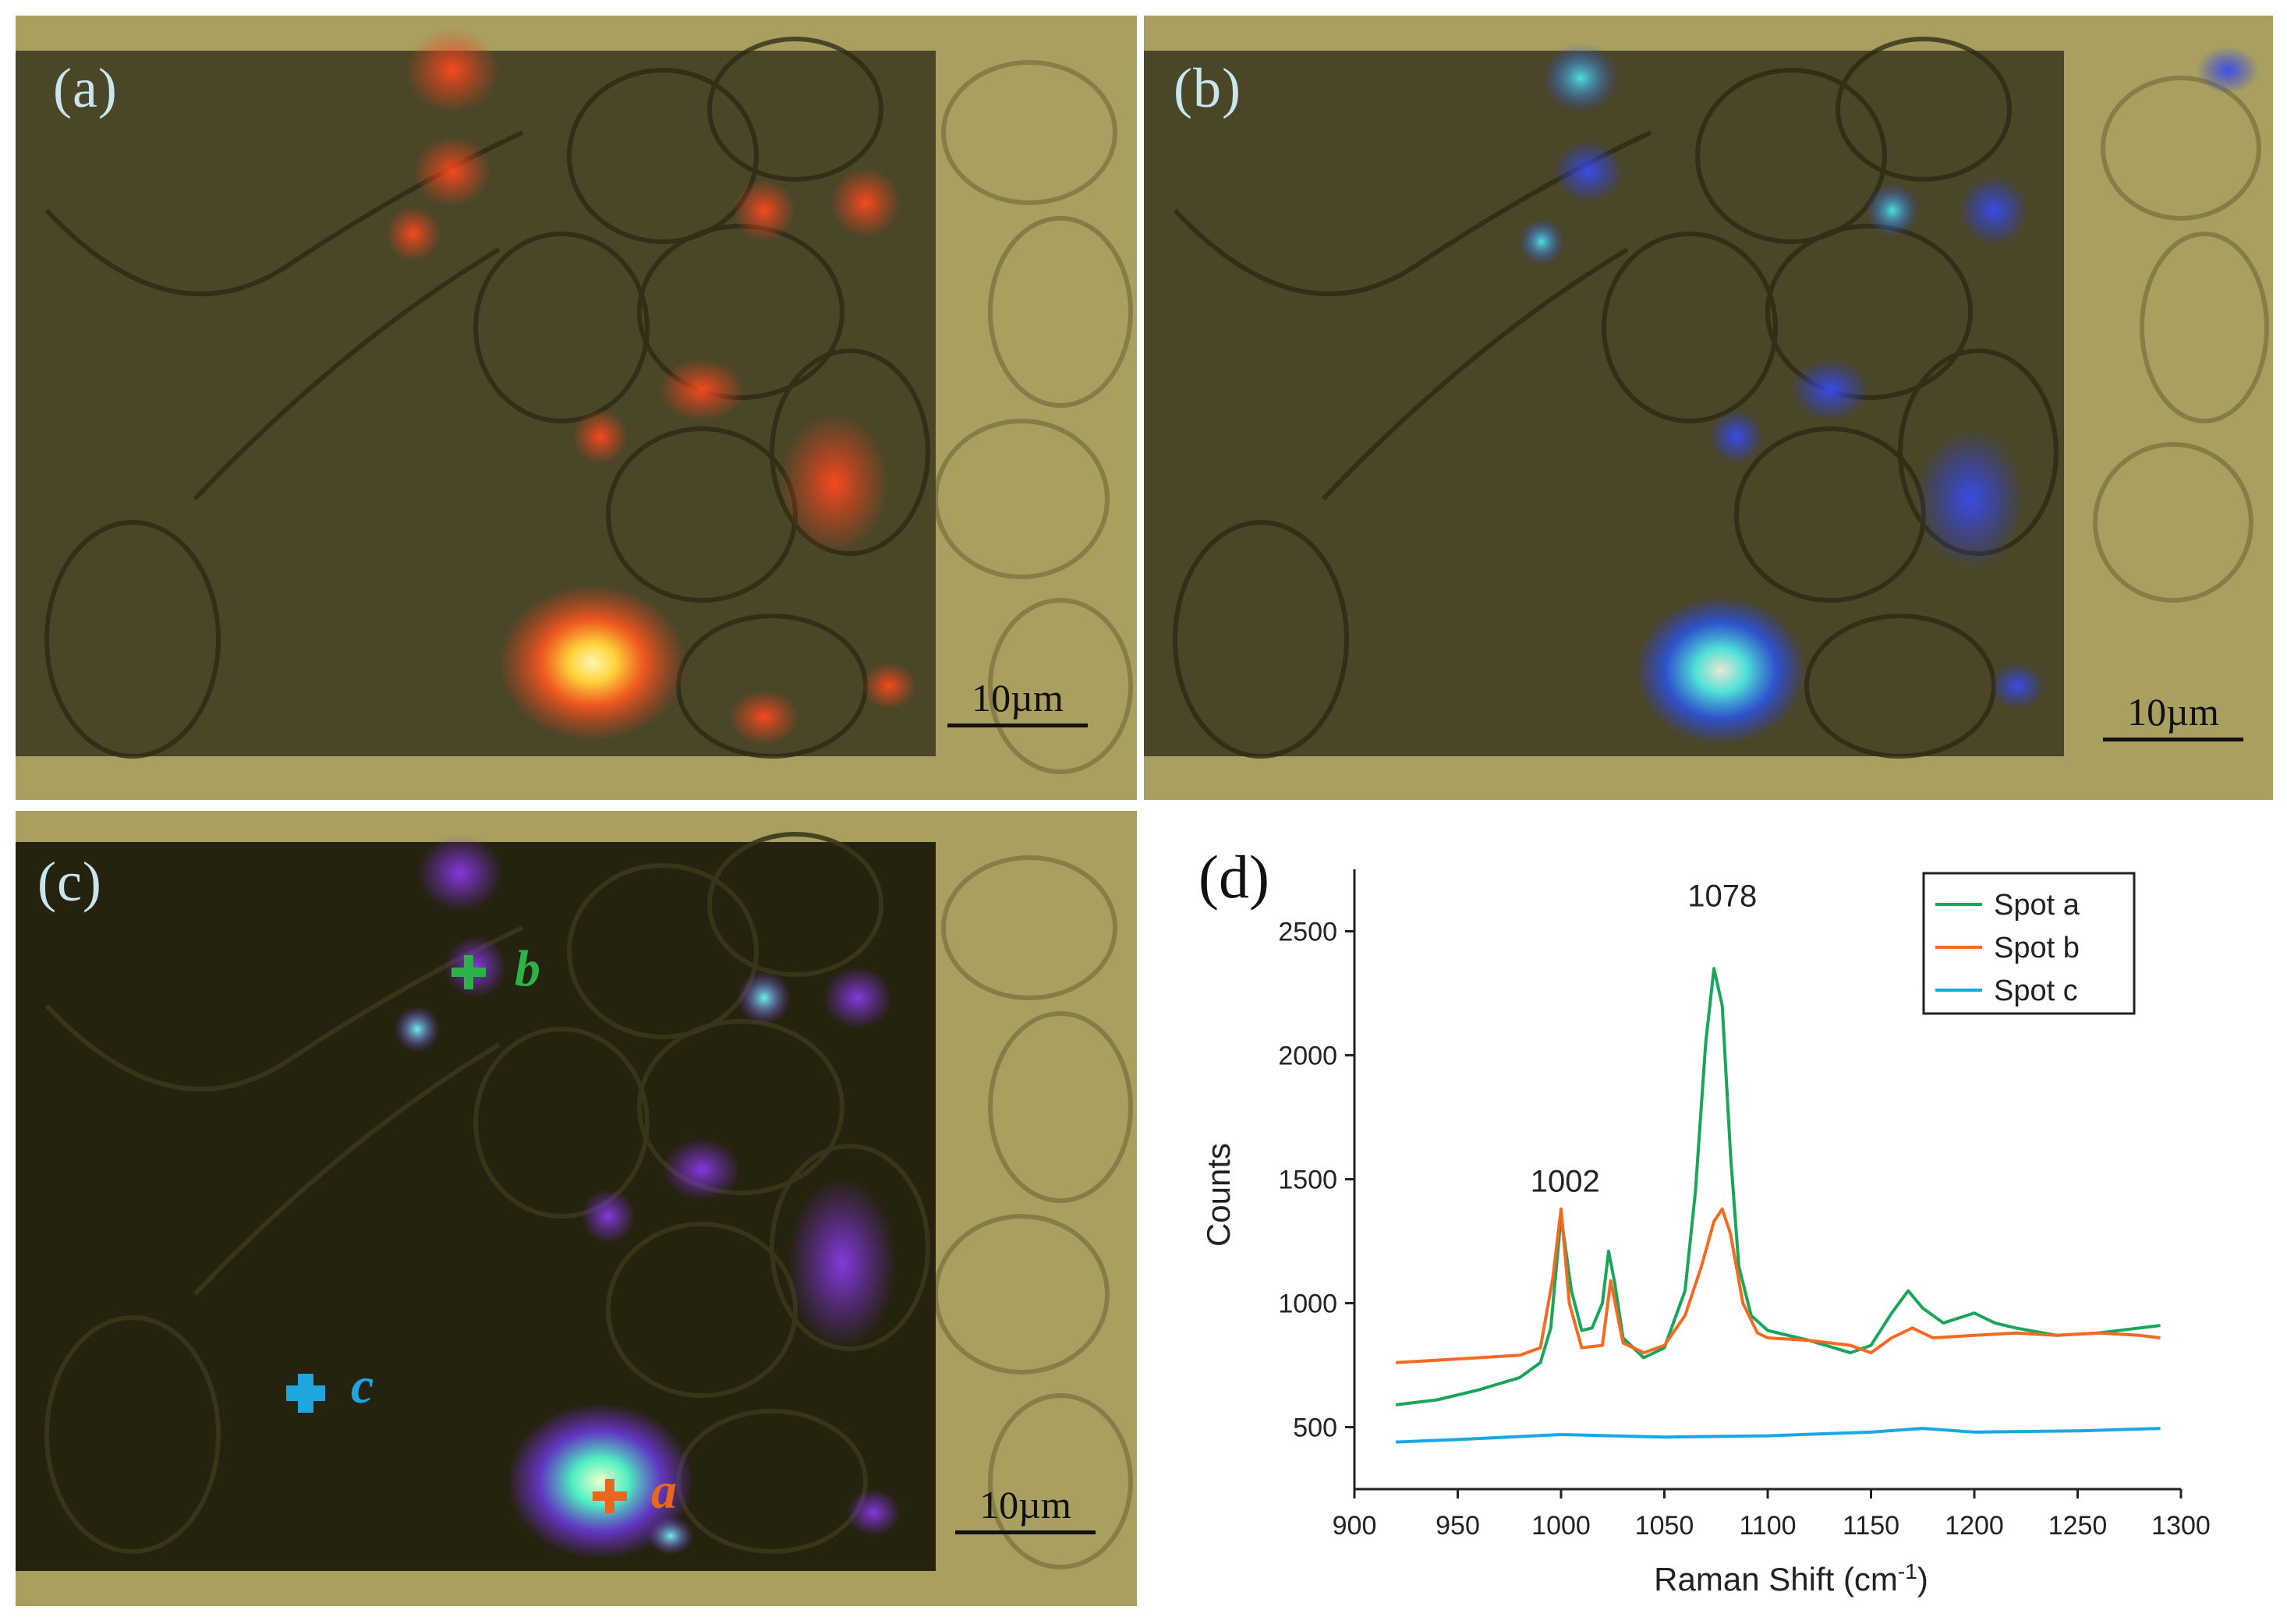  What do you see at coordinates (1025, 1505) in the screenshot?
I see `scale-bar-c-label: 10µm` at bounding box center [1025, 1505].